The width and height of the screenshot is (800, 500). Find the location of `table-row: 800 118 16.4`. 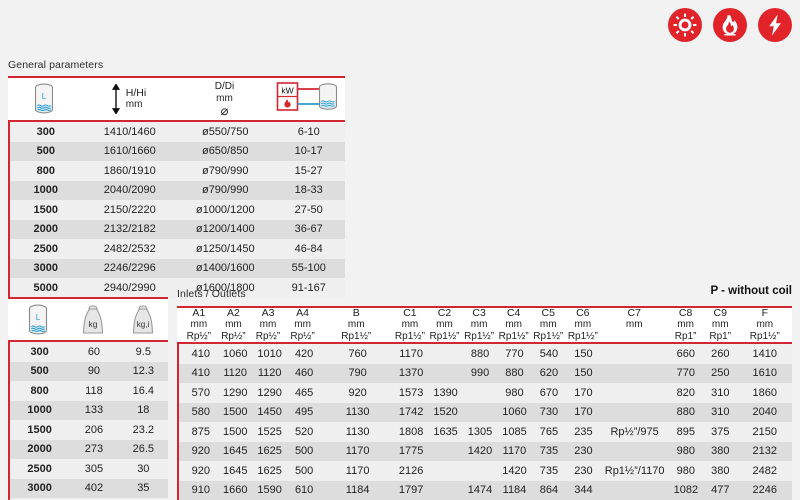

table-row: 800 118 16.4 is located at coordinates (89, 391).